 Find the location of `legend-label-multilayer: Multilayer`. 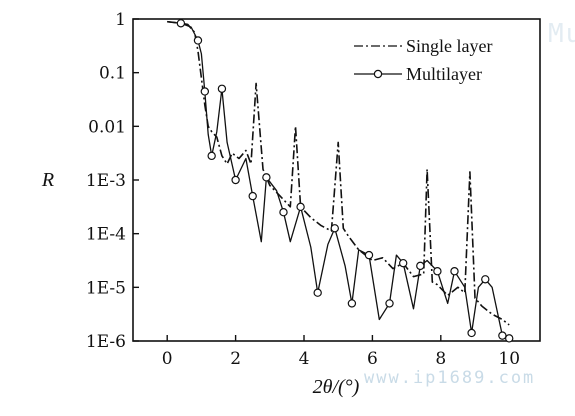

legend-label-multilayer: Multilayer is located at coordinates (444, 74).